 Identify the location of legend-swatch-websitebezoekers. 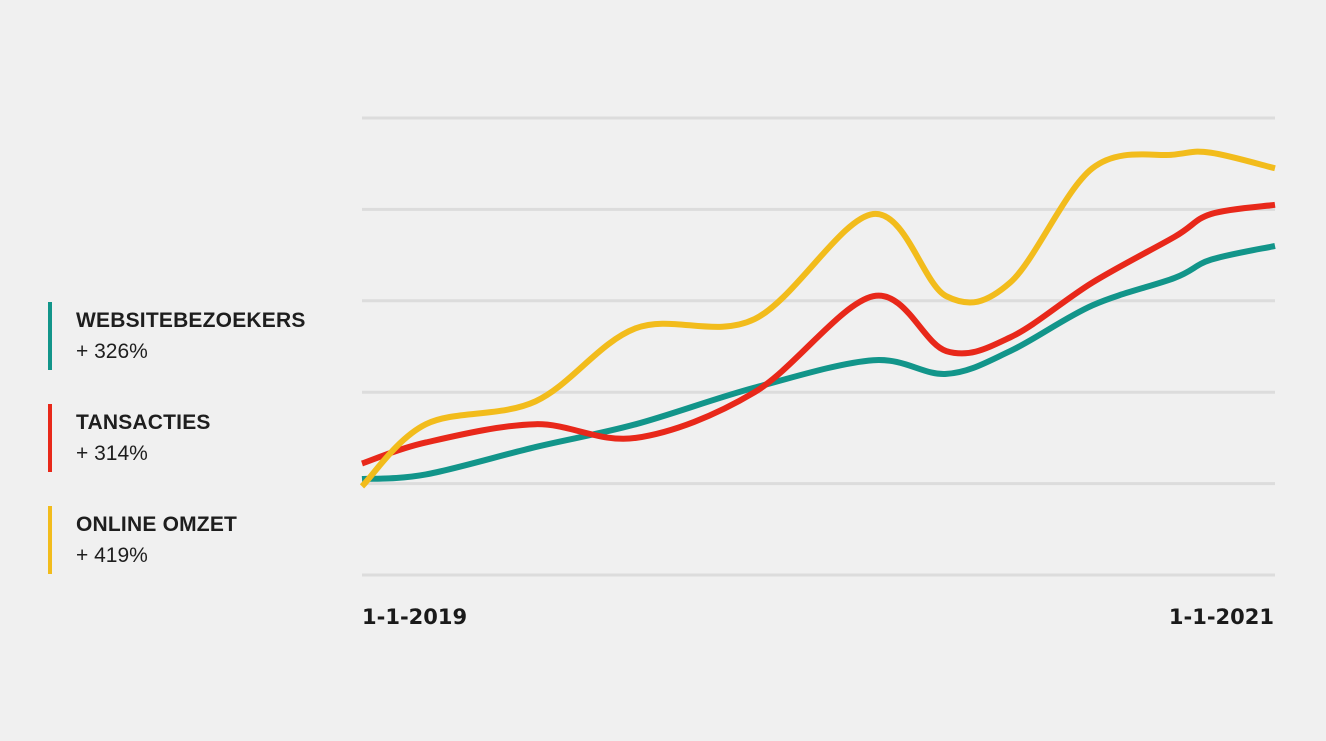
(50, 336).